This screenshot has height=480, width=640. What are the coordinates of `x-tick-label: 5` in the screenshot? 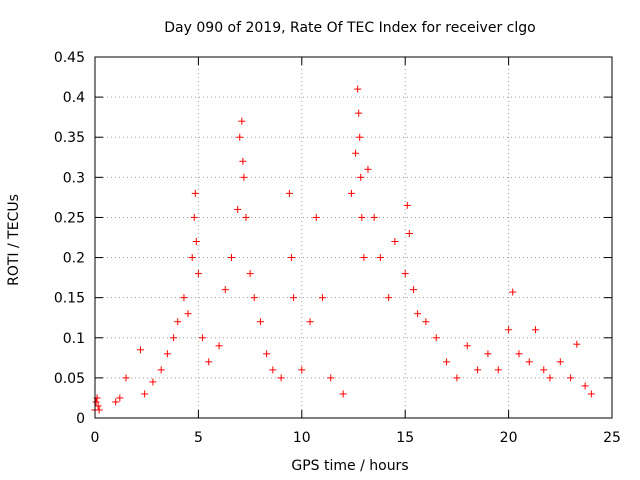 It's located at (198, 438).